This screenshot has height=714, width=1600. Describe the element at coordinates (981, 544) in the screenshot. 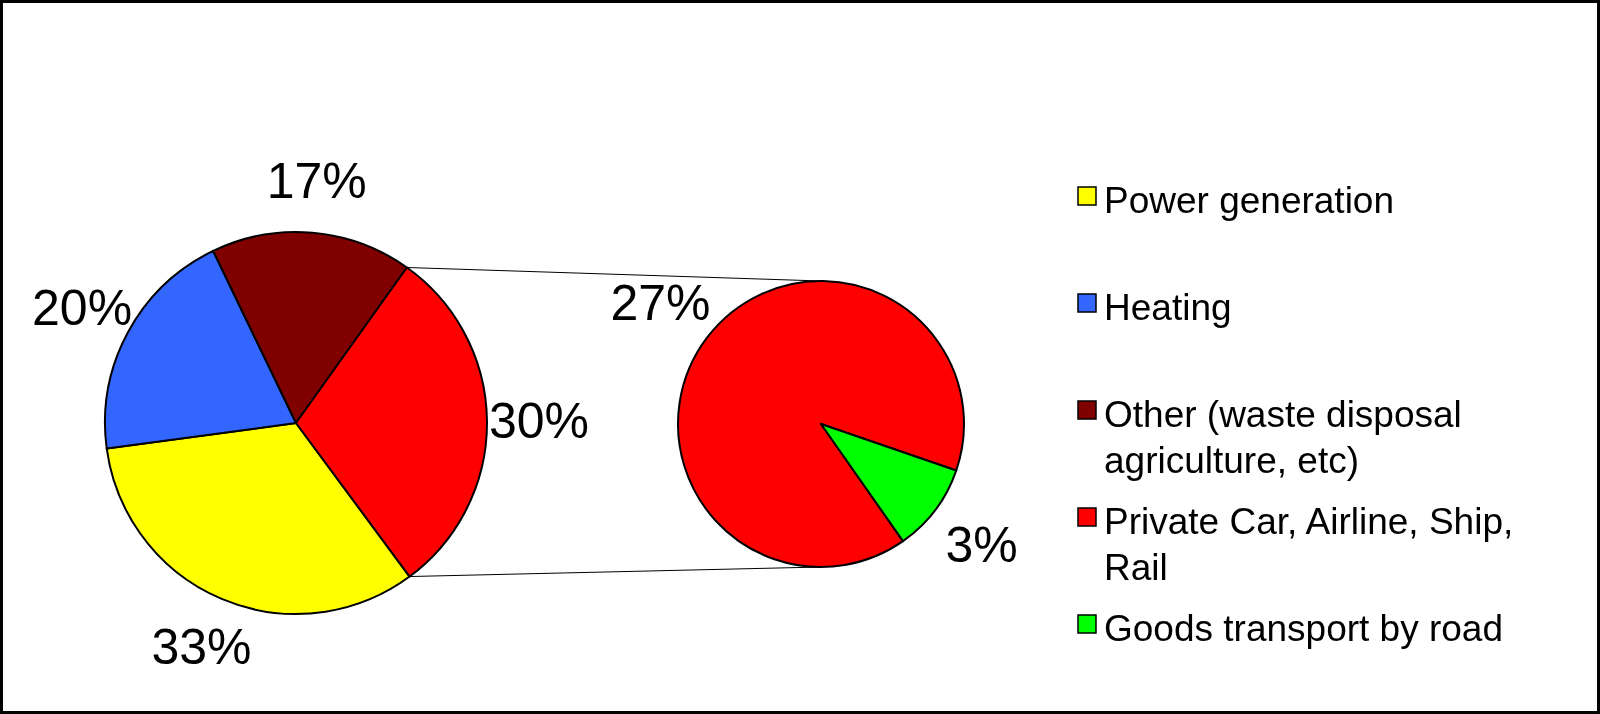

I see `data-label: 3%` at that location.